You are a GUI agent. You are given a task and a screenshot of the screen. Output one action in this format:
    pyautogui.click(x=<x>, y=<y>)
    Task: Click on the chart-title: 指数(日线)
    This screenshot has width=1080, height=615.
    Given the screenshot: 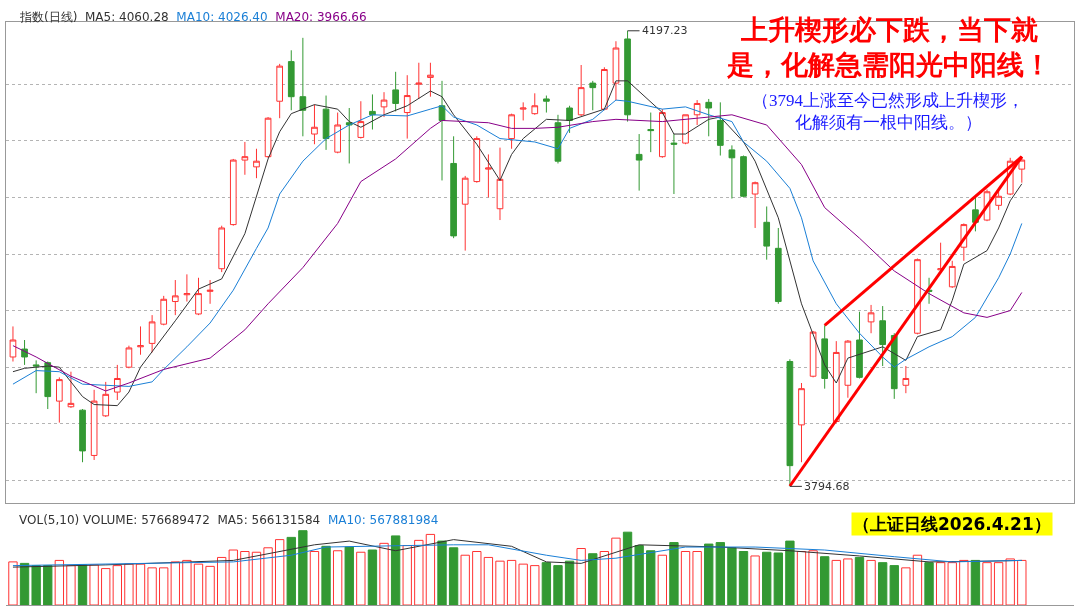 What is the action you would take?
    pyautogui.click(x=49, y=17)
    